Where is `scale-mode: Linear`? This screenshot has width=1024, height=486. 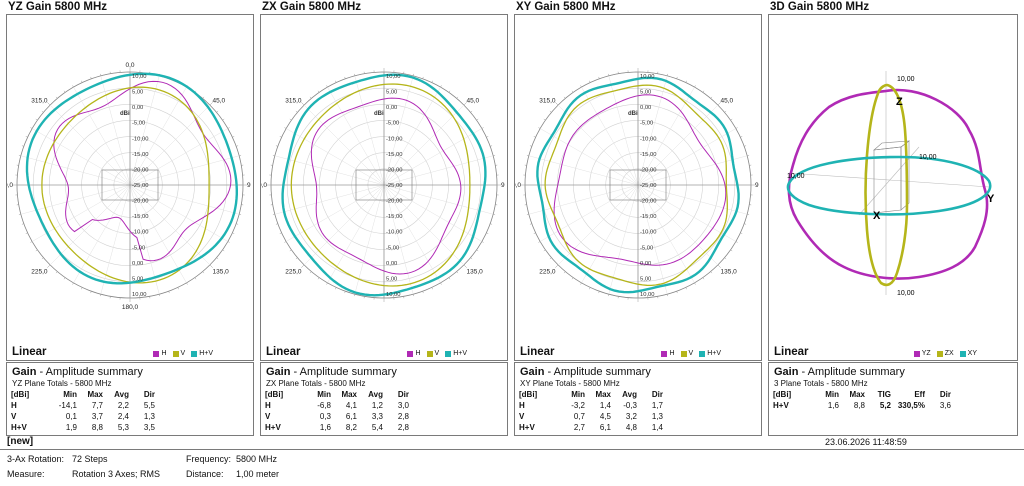 scale-mode: Linear is located at coordinates (791, 352).